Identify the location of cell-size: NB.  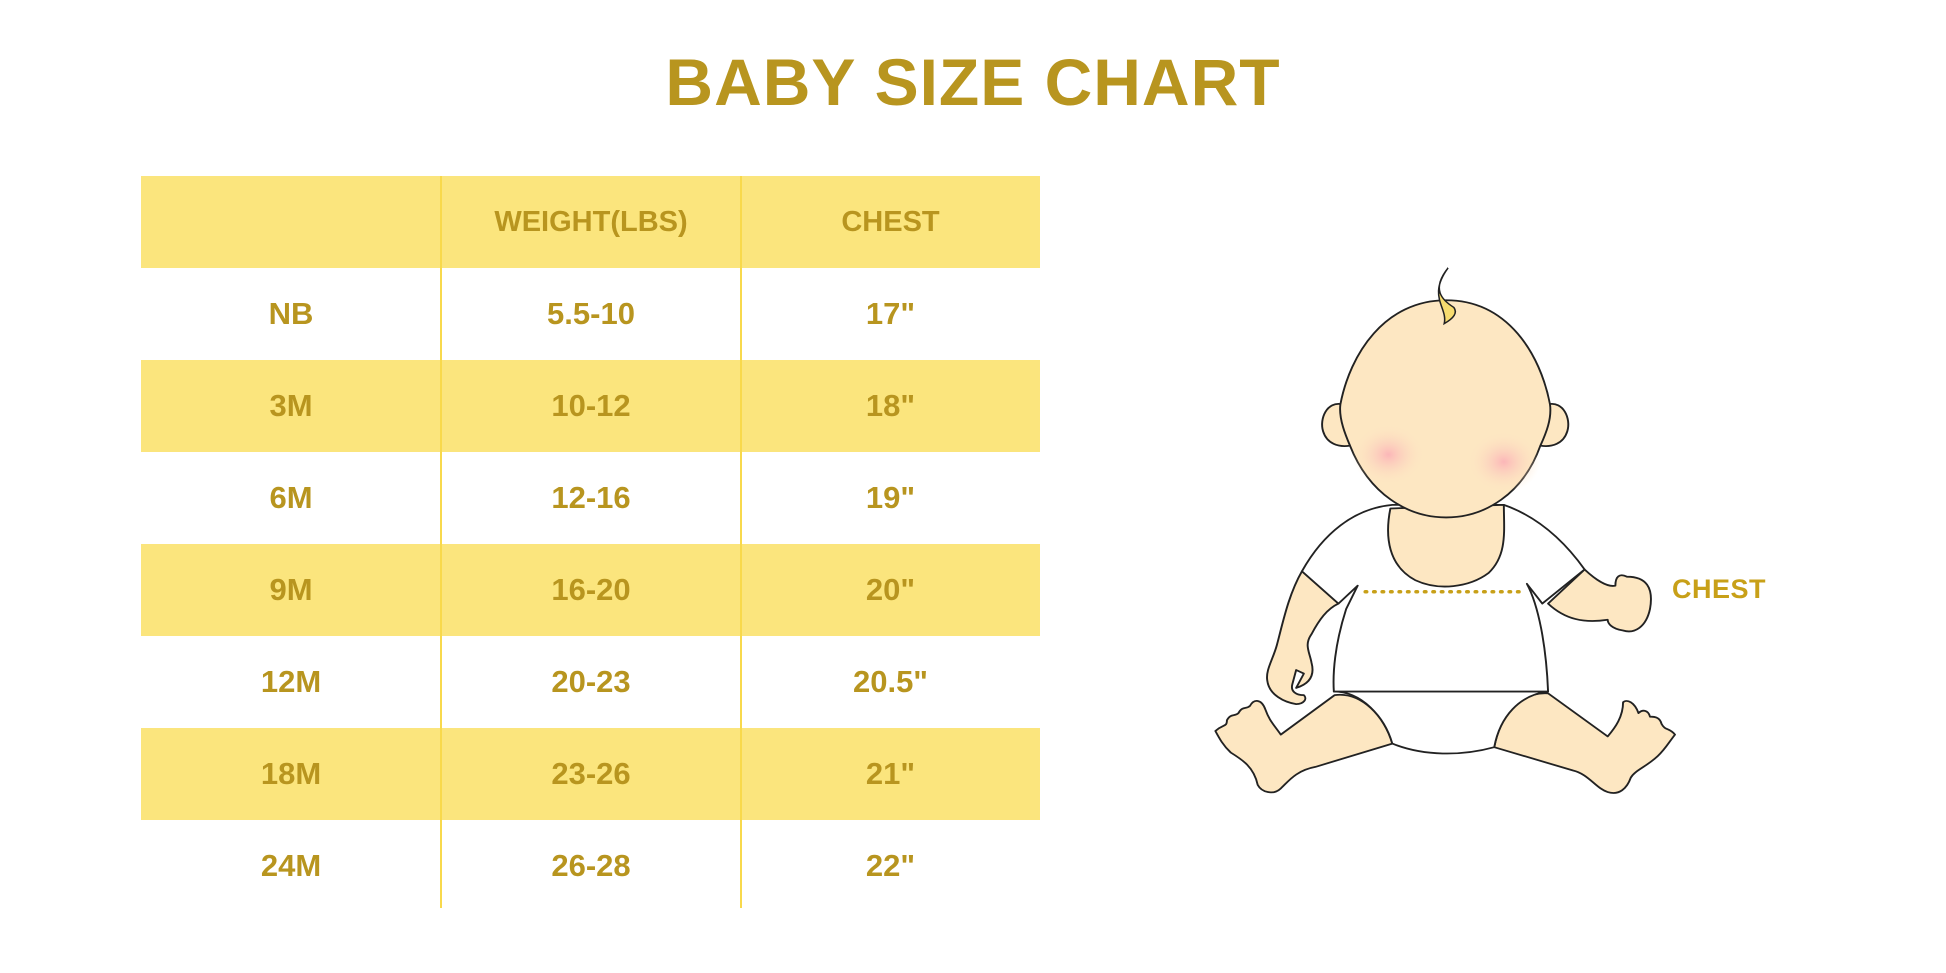
(291, 313).